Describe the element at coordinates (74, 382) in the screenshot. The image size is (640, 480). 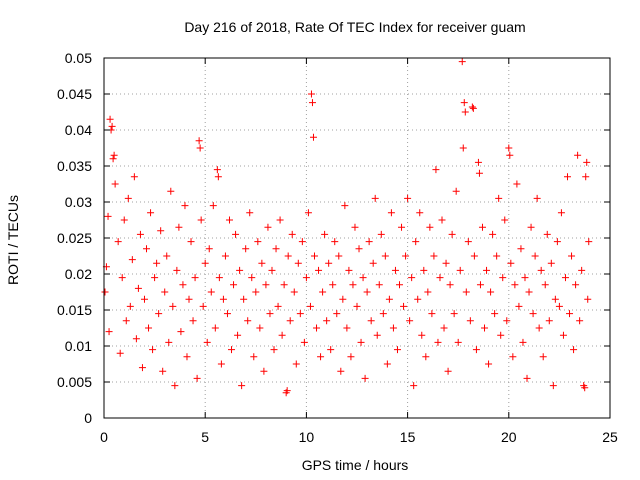
I see `y-tick-label: 0.005` at that location.